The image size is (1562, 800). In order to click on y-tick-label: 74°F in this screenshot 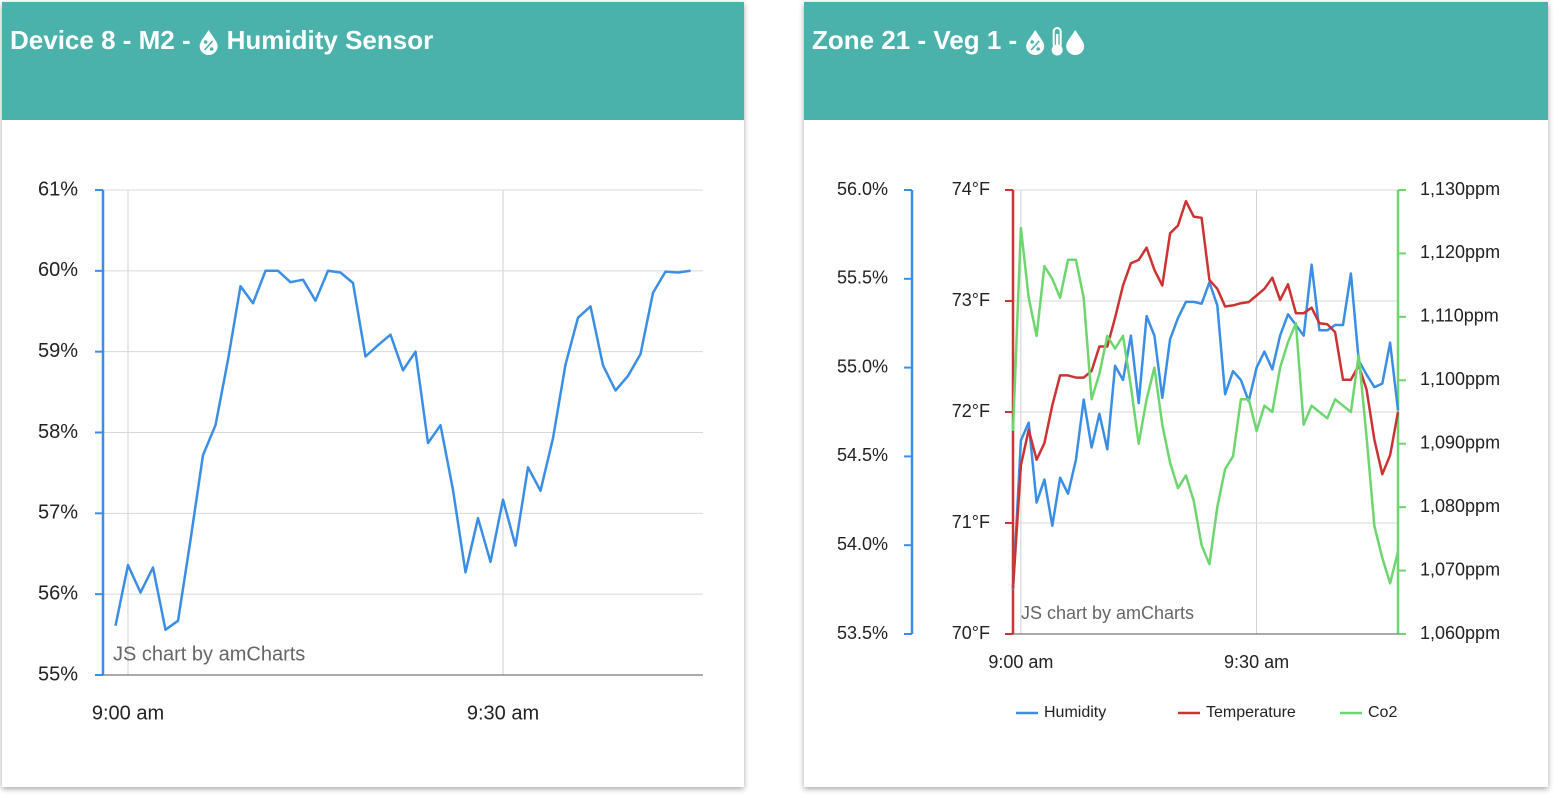, I will do `click(971, 189)`.